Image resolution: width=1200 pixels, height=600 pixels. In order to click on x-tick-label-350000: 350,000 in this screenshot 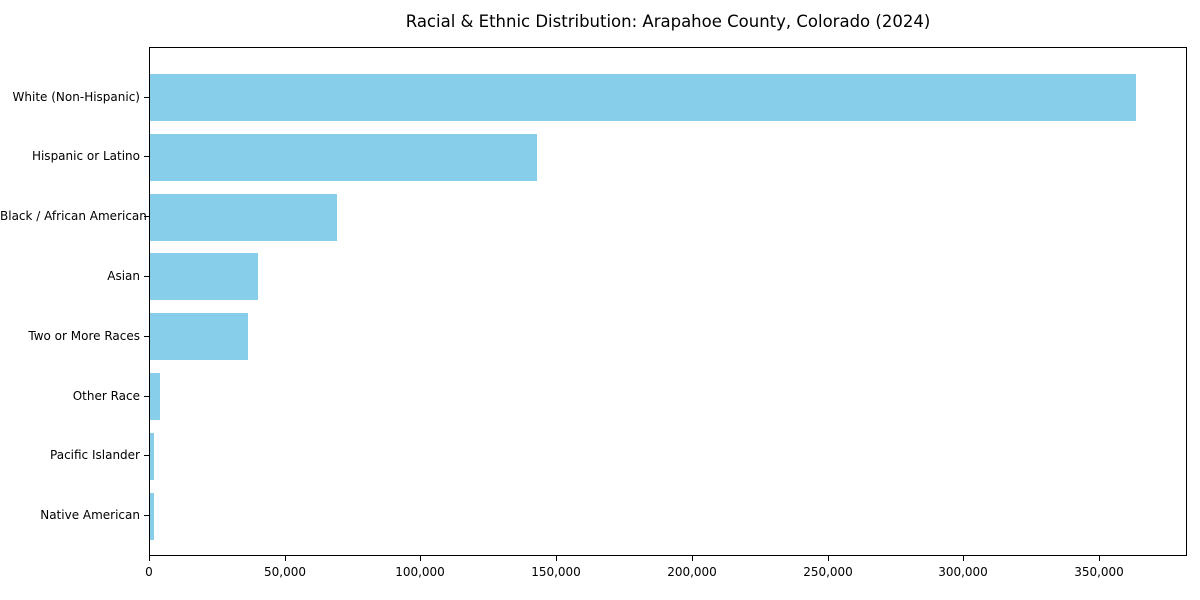, I will do `click(1099, 572)`.